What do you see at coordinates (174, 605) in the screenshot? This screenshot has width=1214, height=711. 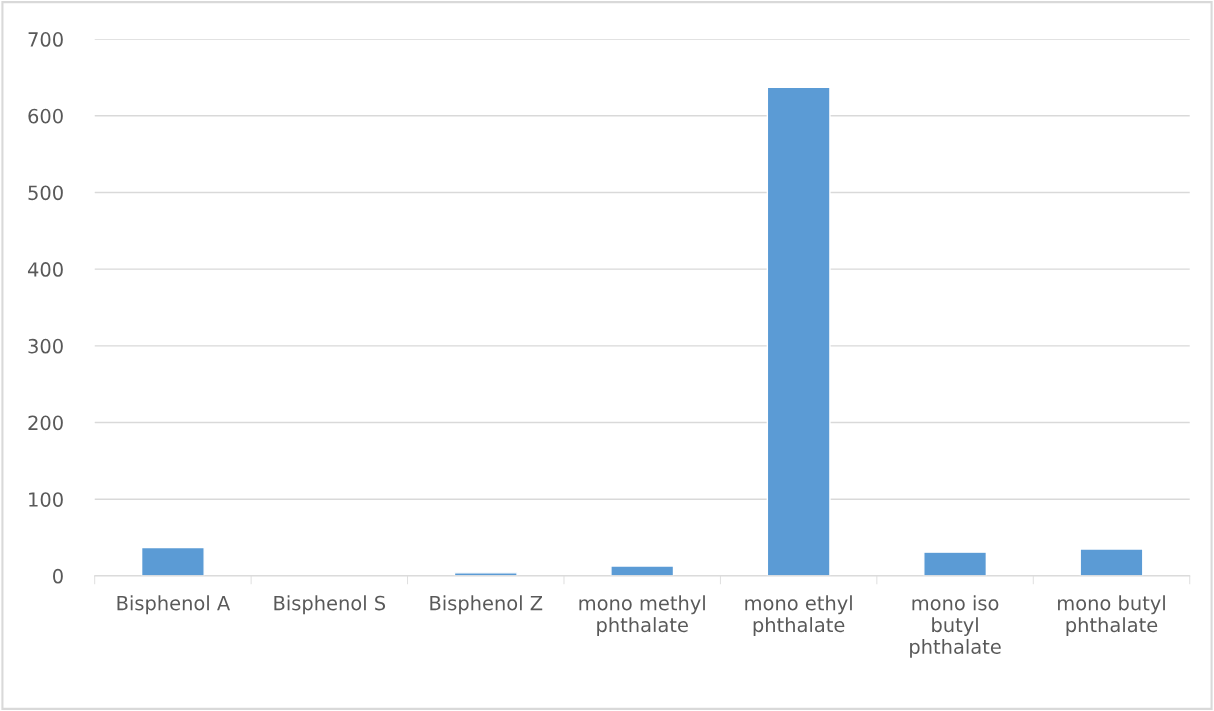 I see `x-tick-label: Bisphenol A` at bounding box center [174, 605].